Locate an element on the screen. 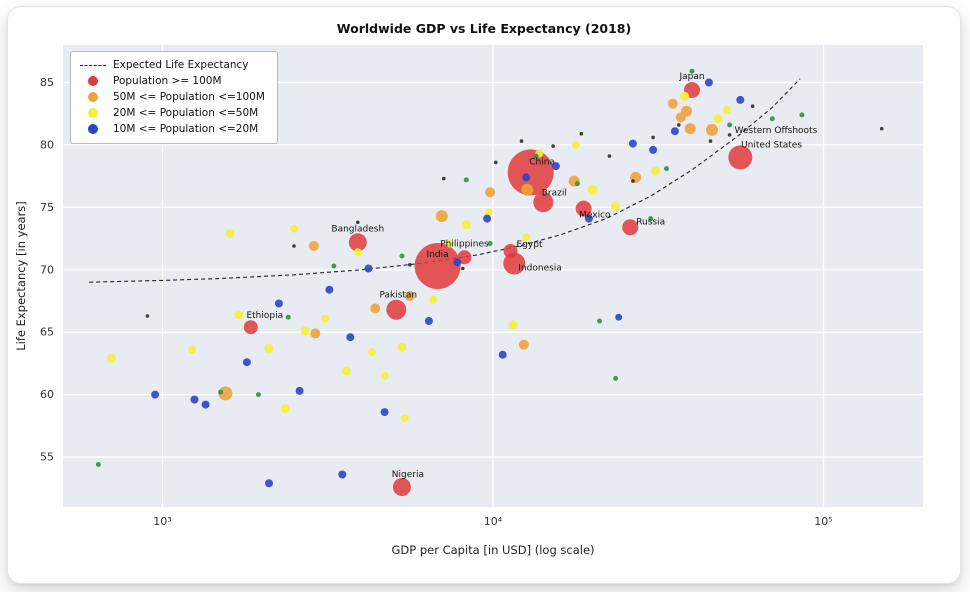 Image resolution: width=970 pixels, height=592 pixels. country-label: Indonesia is located at coordinates (540, 269).